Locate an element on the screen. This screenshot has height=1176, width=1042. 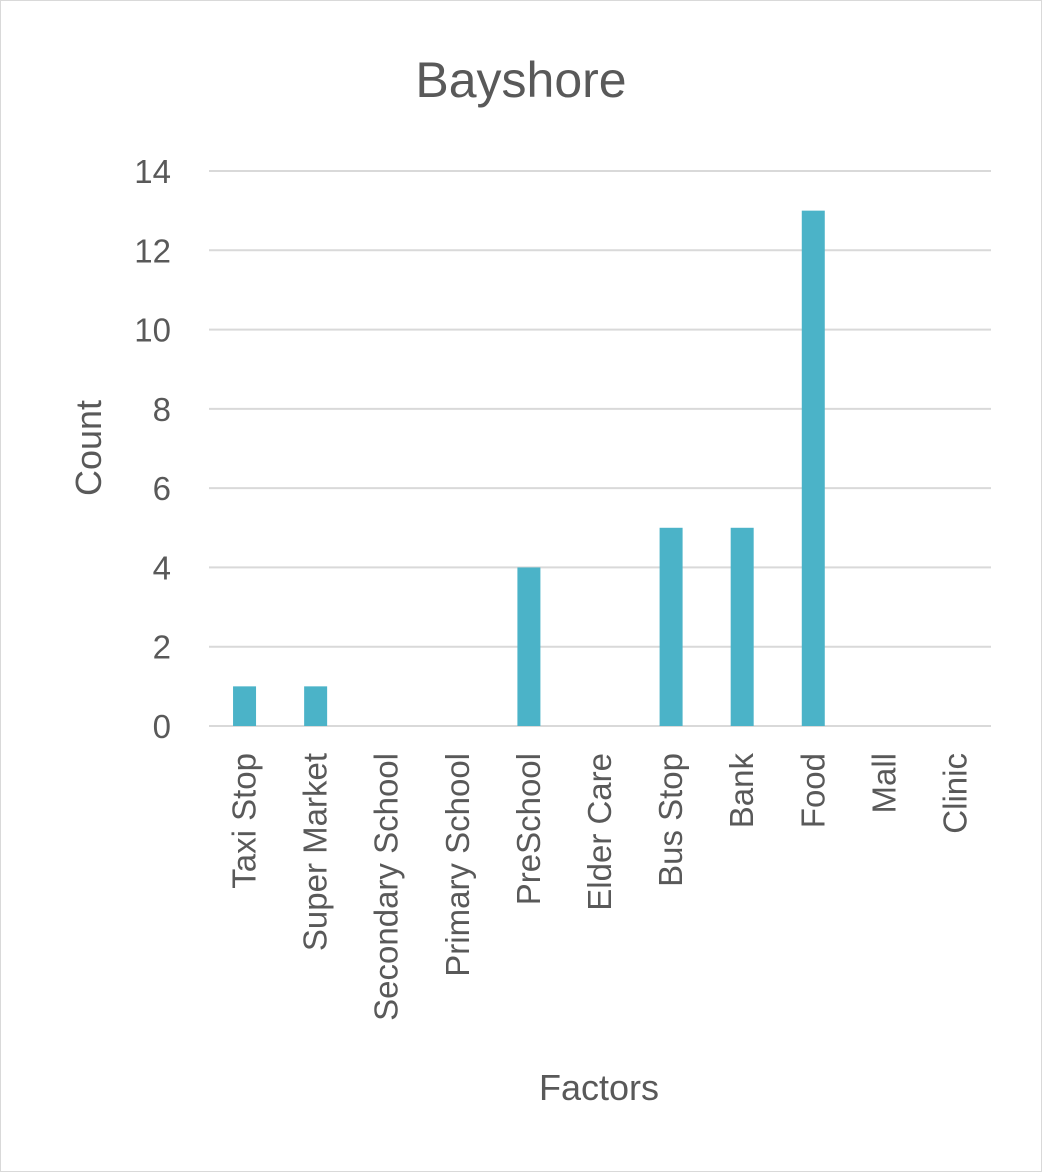
x-tick-label: Mall is located at coordinates (883, 783).